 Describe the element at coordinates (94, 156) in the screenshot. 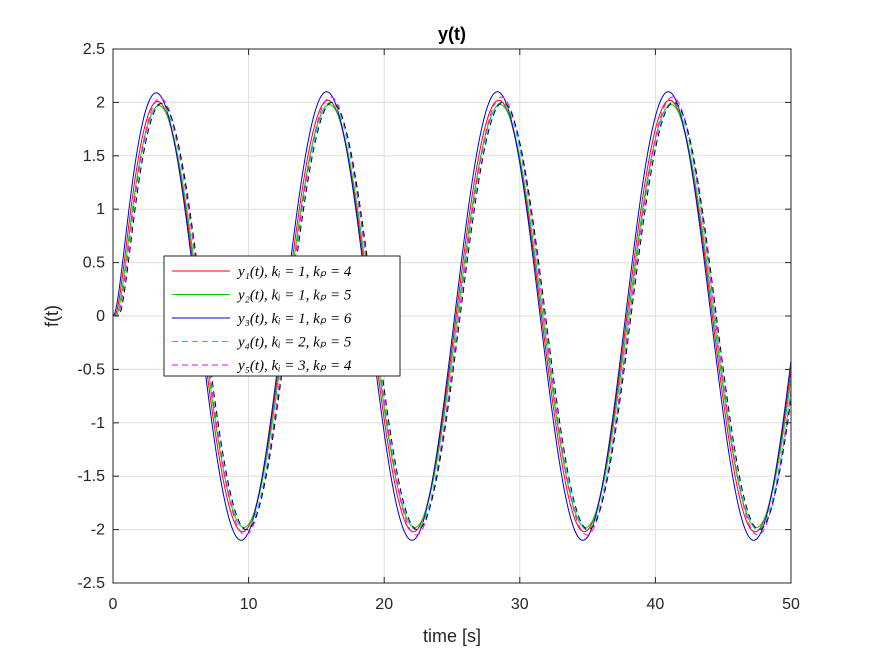

I see `y-tick-label: 1.5` at that location.